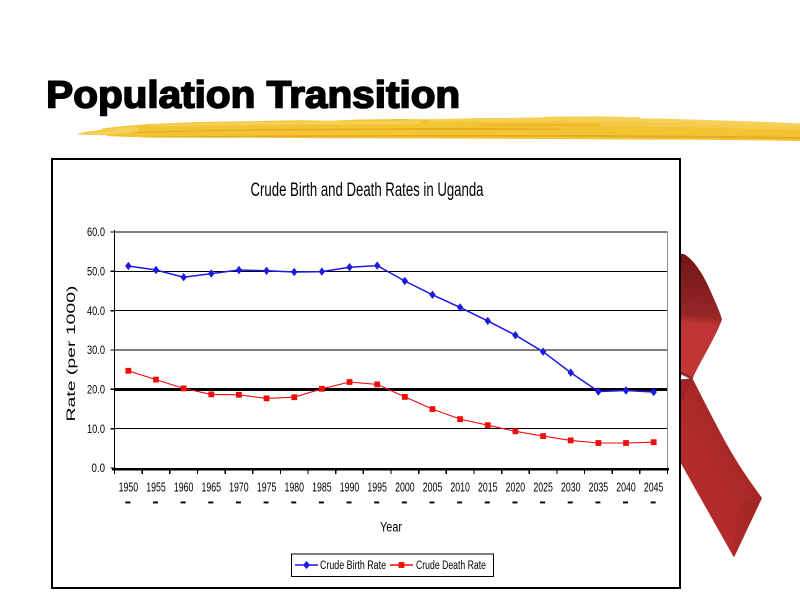 This screenshot has height=600, width=800. What do you see at coordinates (71, 353) in the screenshot?
I see `svg-text: Rate (per 1000)` at bounding box center [71, 353].